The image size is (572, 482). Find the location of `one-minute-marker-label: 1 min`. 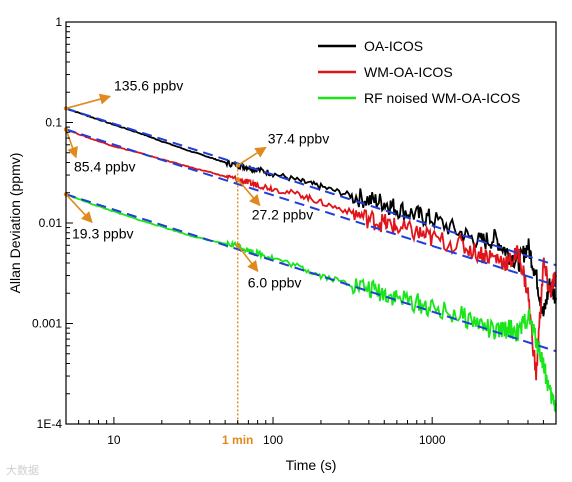

one-minute-marker-label: 1 min is located at coordinates (237, 440).